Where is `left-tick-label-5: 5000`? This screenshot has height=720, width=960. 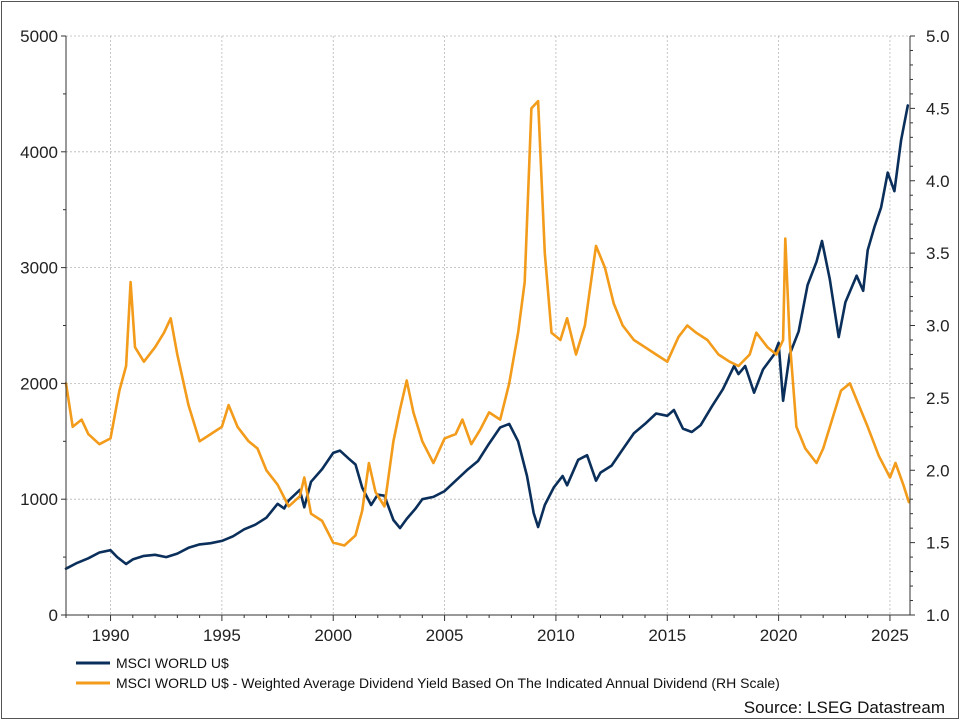 left-tick-label-5: 5000 is located at coordinates (39, 36).